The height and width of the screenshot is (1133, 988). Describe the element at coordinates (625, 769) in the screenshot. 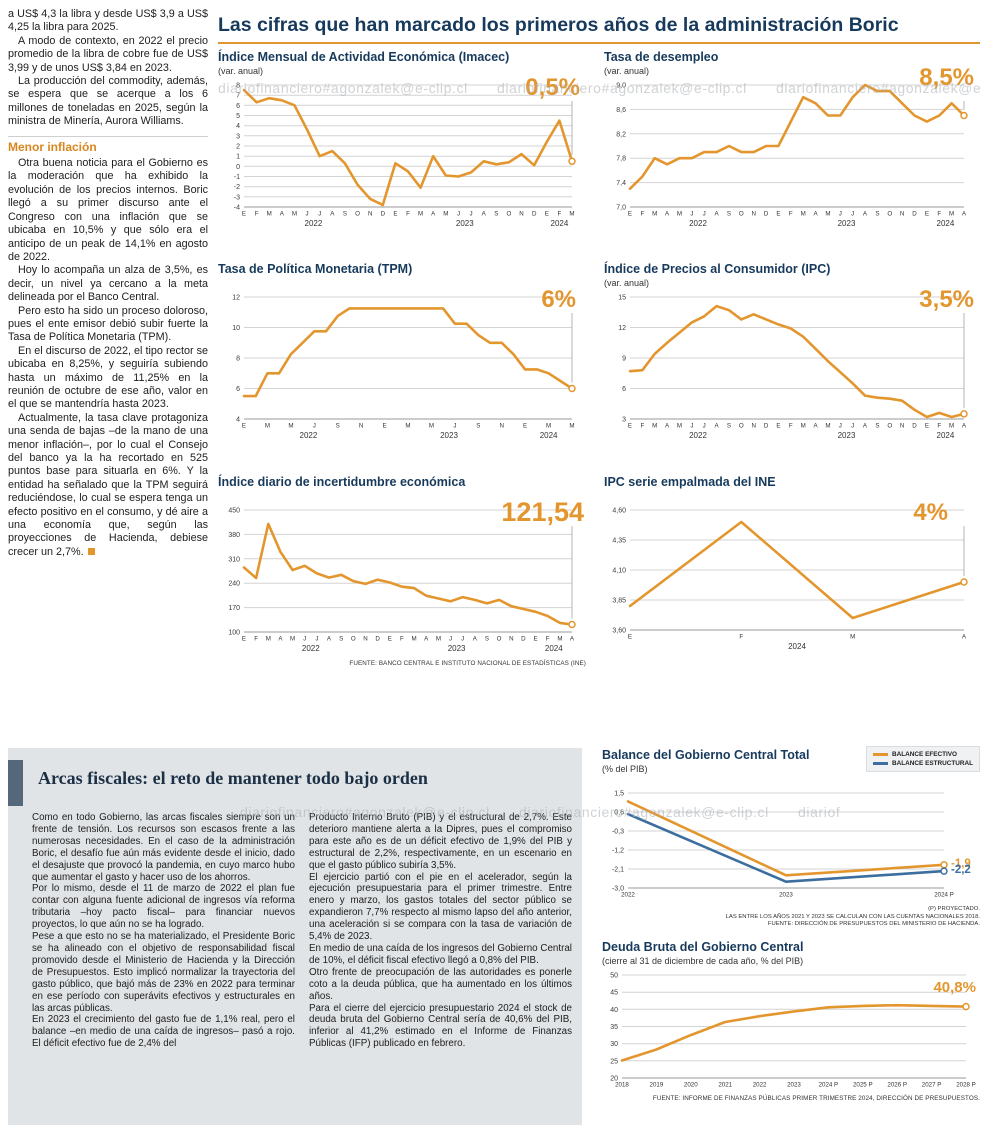

I see `chart-subtitle: (% del PIB)` at that location.